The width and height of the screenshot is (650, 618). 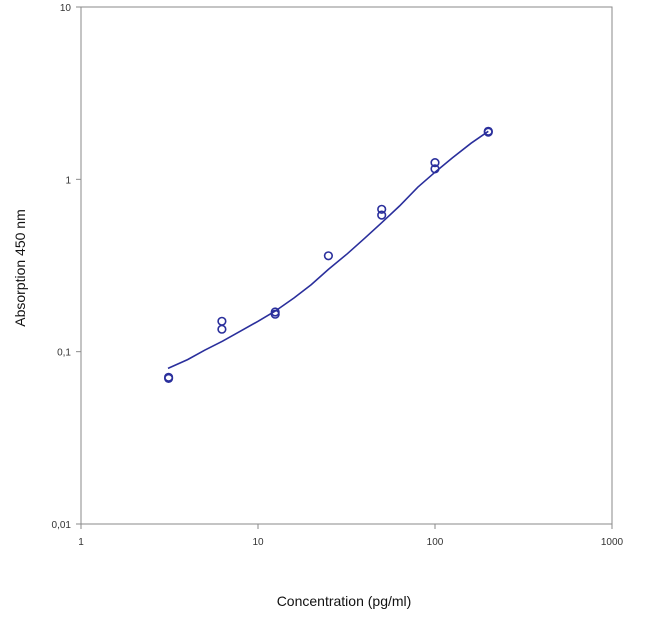 I want to click on x-tick-label: 1000, so click(x=612, y=542).